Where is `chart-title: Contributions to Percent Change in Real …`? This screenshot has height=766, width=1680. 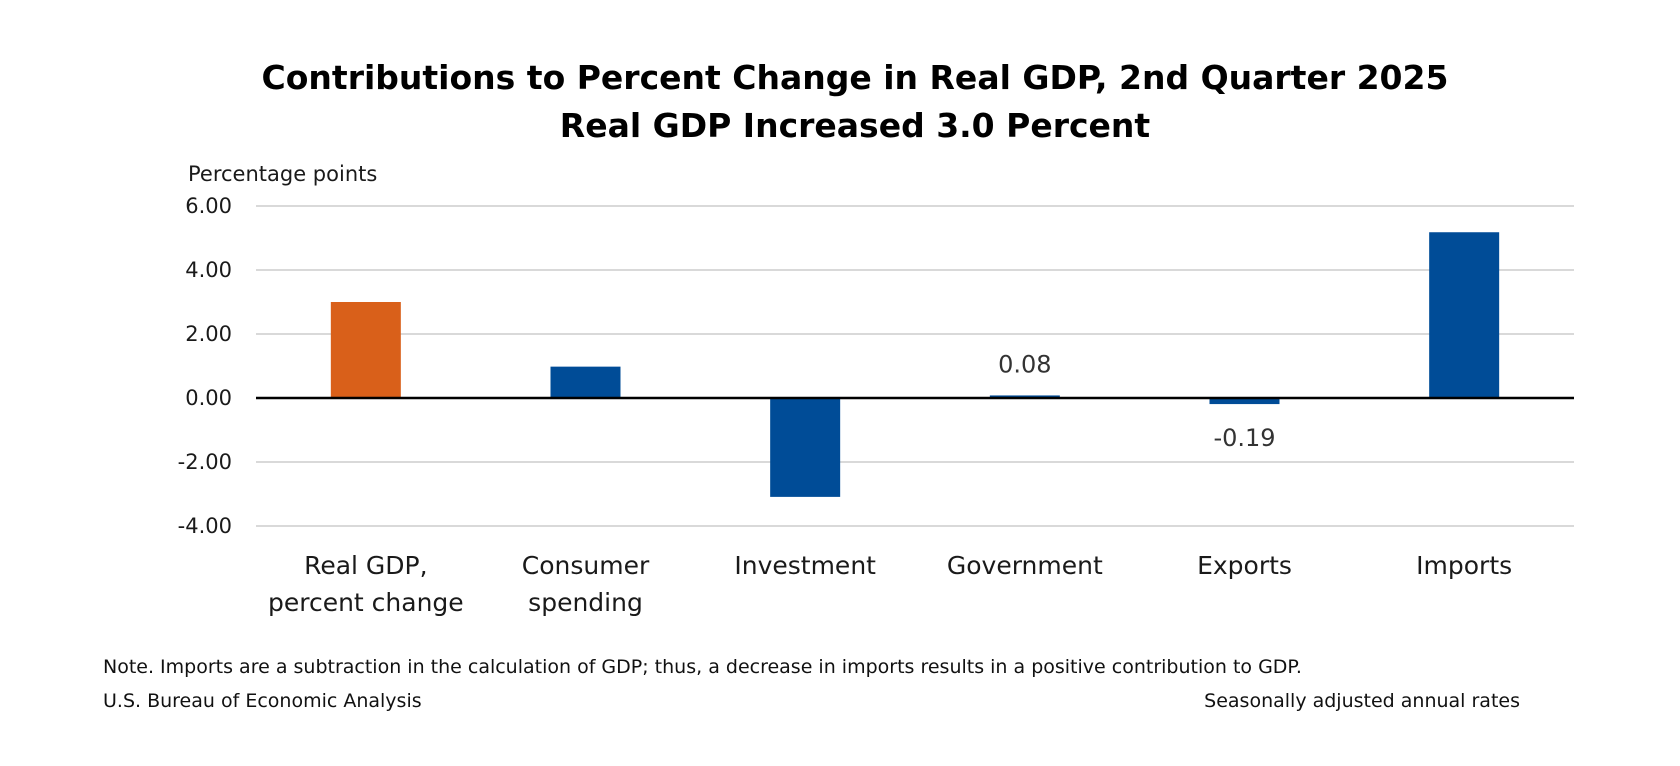
chart-title: Contributions to Percent Change in Real … is located at coordinates (855, 77).